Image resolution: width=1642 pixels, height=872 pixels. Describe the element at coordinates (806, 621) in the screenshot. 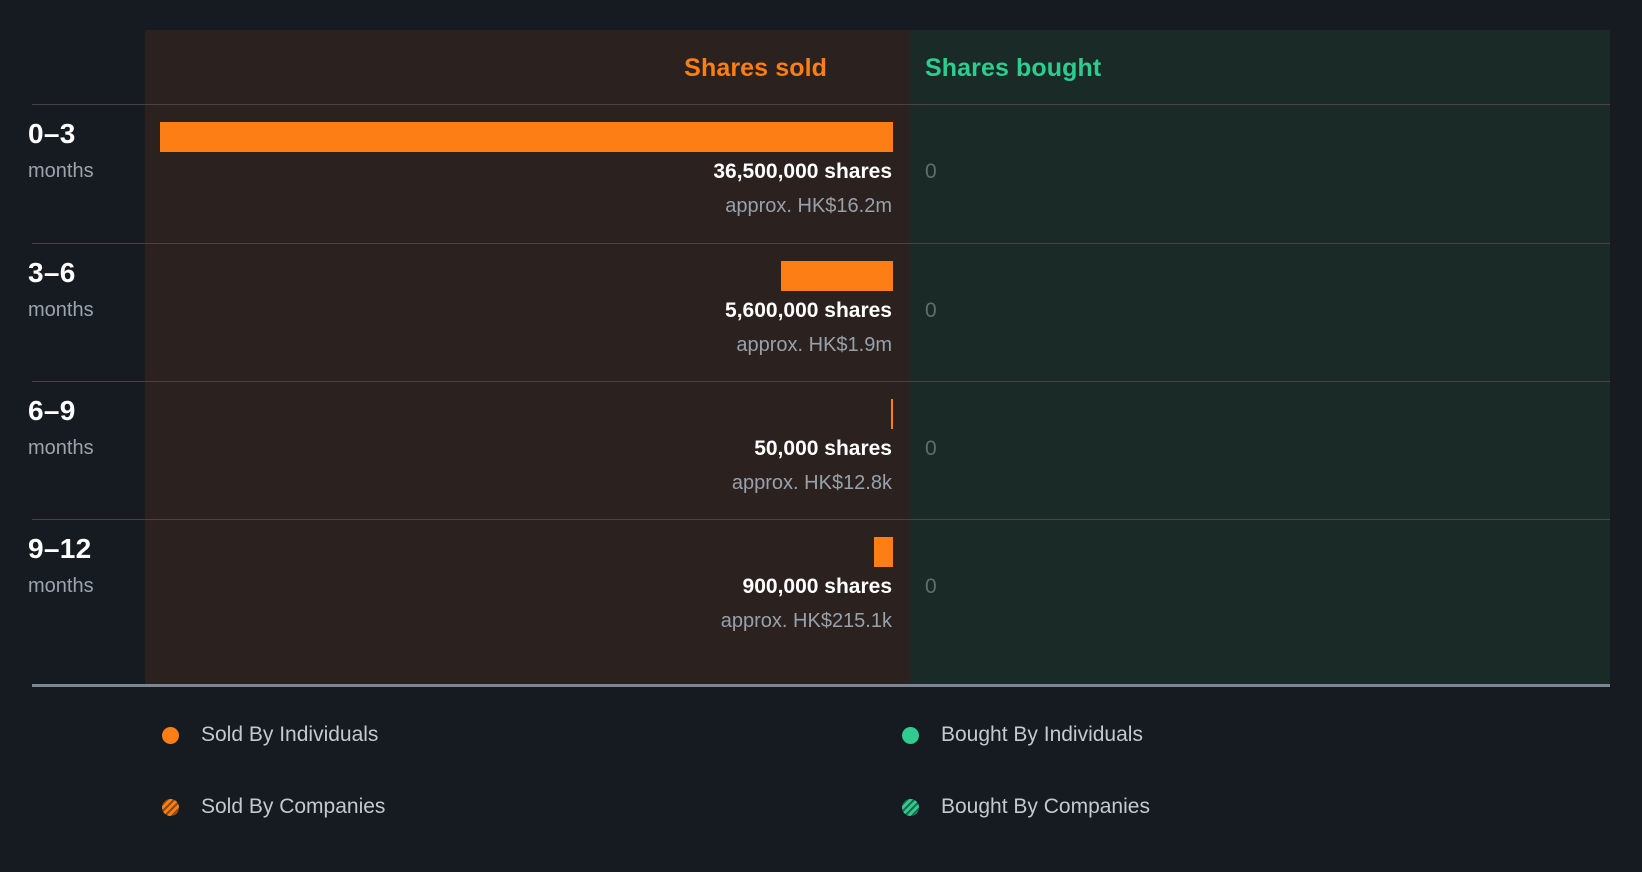

I see `sold-approx-value: approx. HK$215.1k` at that location.